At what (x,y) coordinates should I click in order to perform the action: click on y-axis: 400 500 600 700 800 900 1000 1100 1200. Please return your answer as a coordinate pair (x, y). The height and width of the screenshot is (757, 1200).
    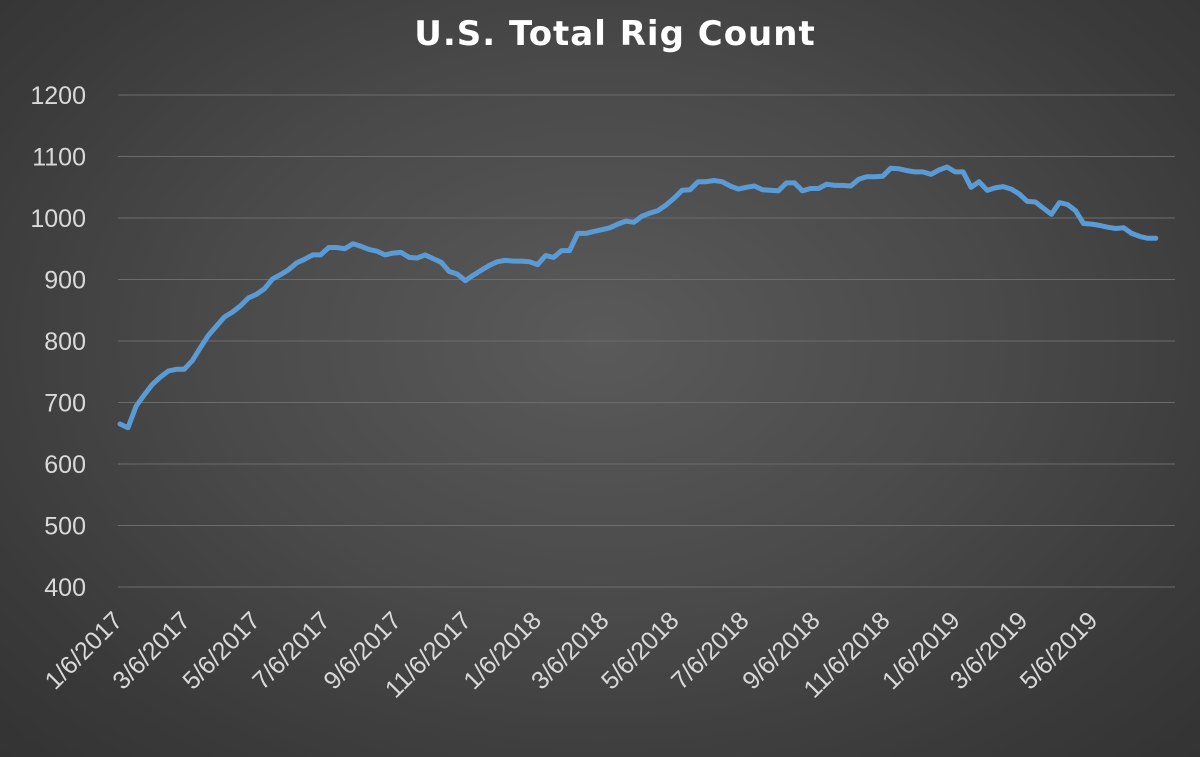
    Looking at the image, I should click on (58, 342).